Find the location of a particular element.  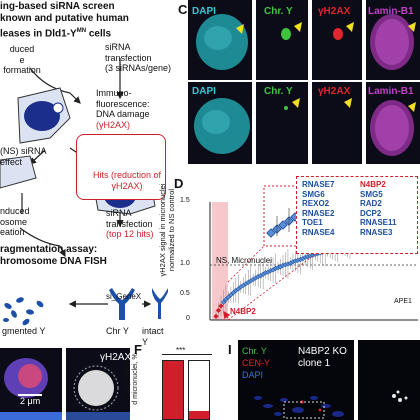

tick-0: 0 is located at coordinates (188, 318).